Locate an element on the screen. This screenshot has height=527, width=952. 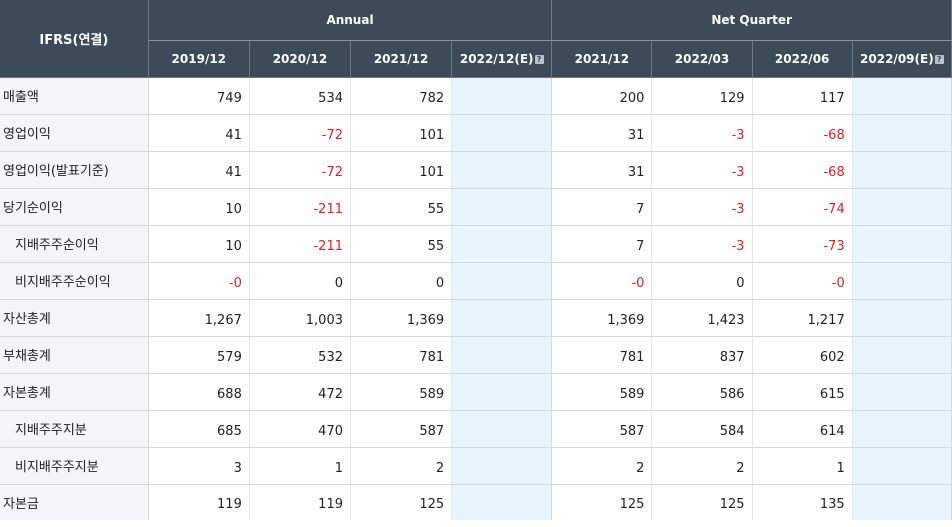
value-cell: 31 is located at coordinates (602, 170).